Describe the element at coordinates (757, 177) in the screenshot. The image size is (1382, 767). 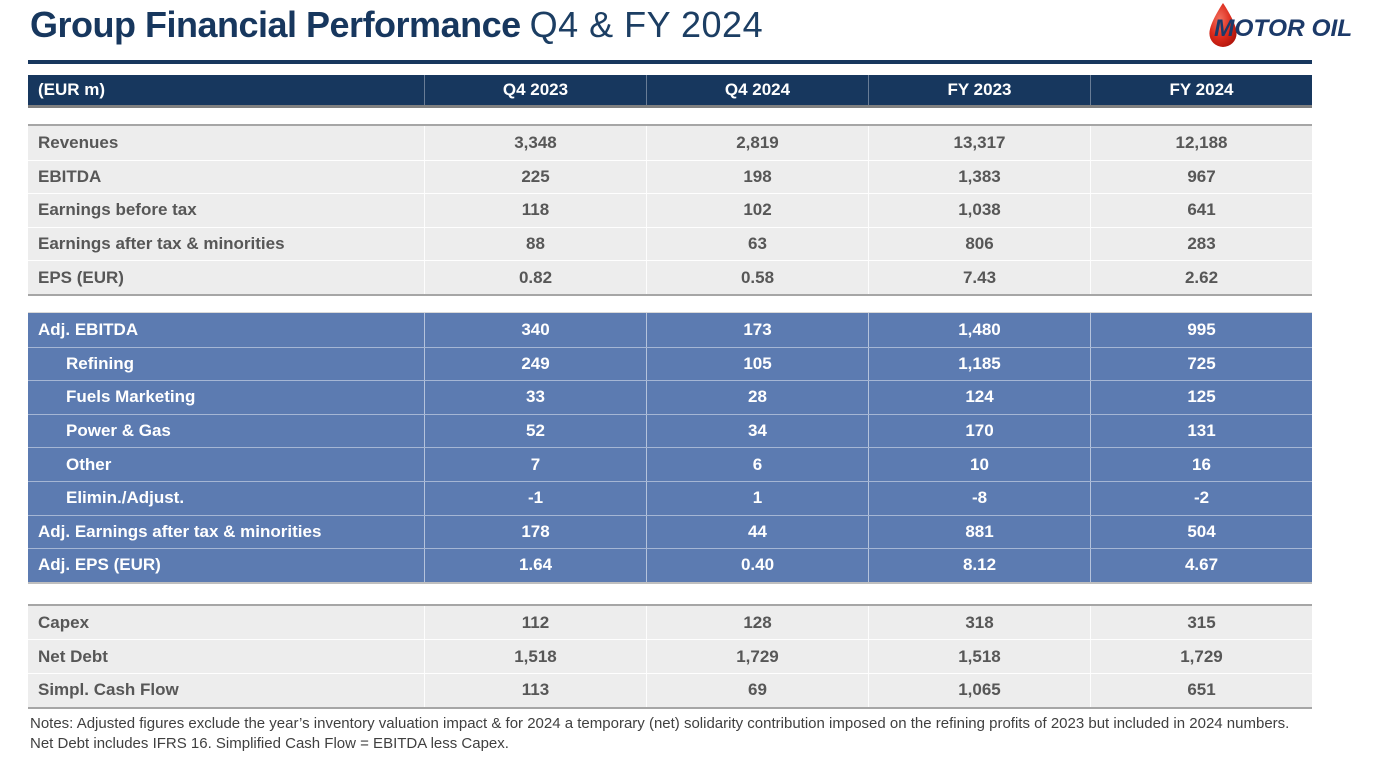
I see `row-value: 198` at that location.